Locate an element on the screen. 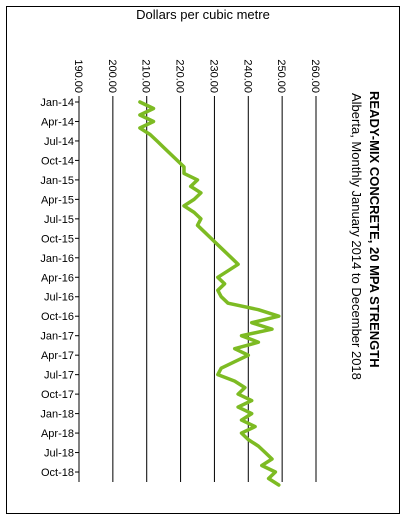 This screenshot has height=521, width=406. value-tick-label: 250.00 is located at coordinates (281, 76).